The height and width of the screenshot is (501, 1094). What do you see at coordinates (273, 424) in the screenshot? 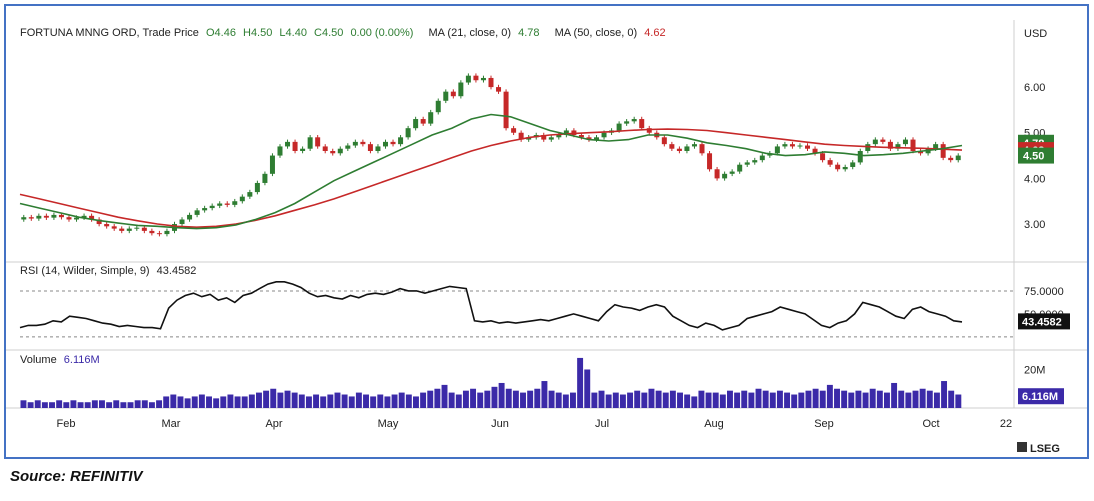
I see `x-tick-label: Apr` at bounding box center [273, 424].